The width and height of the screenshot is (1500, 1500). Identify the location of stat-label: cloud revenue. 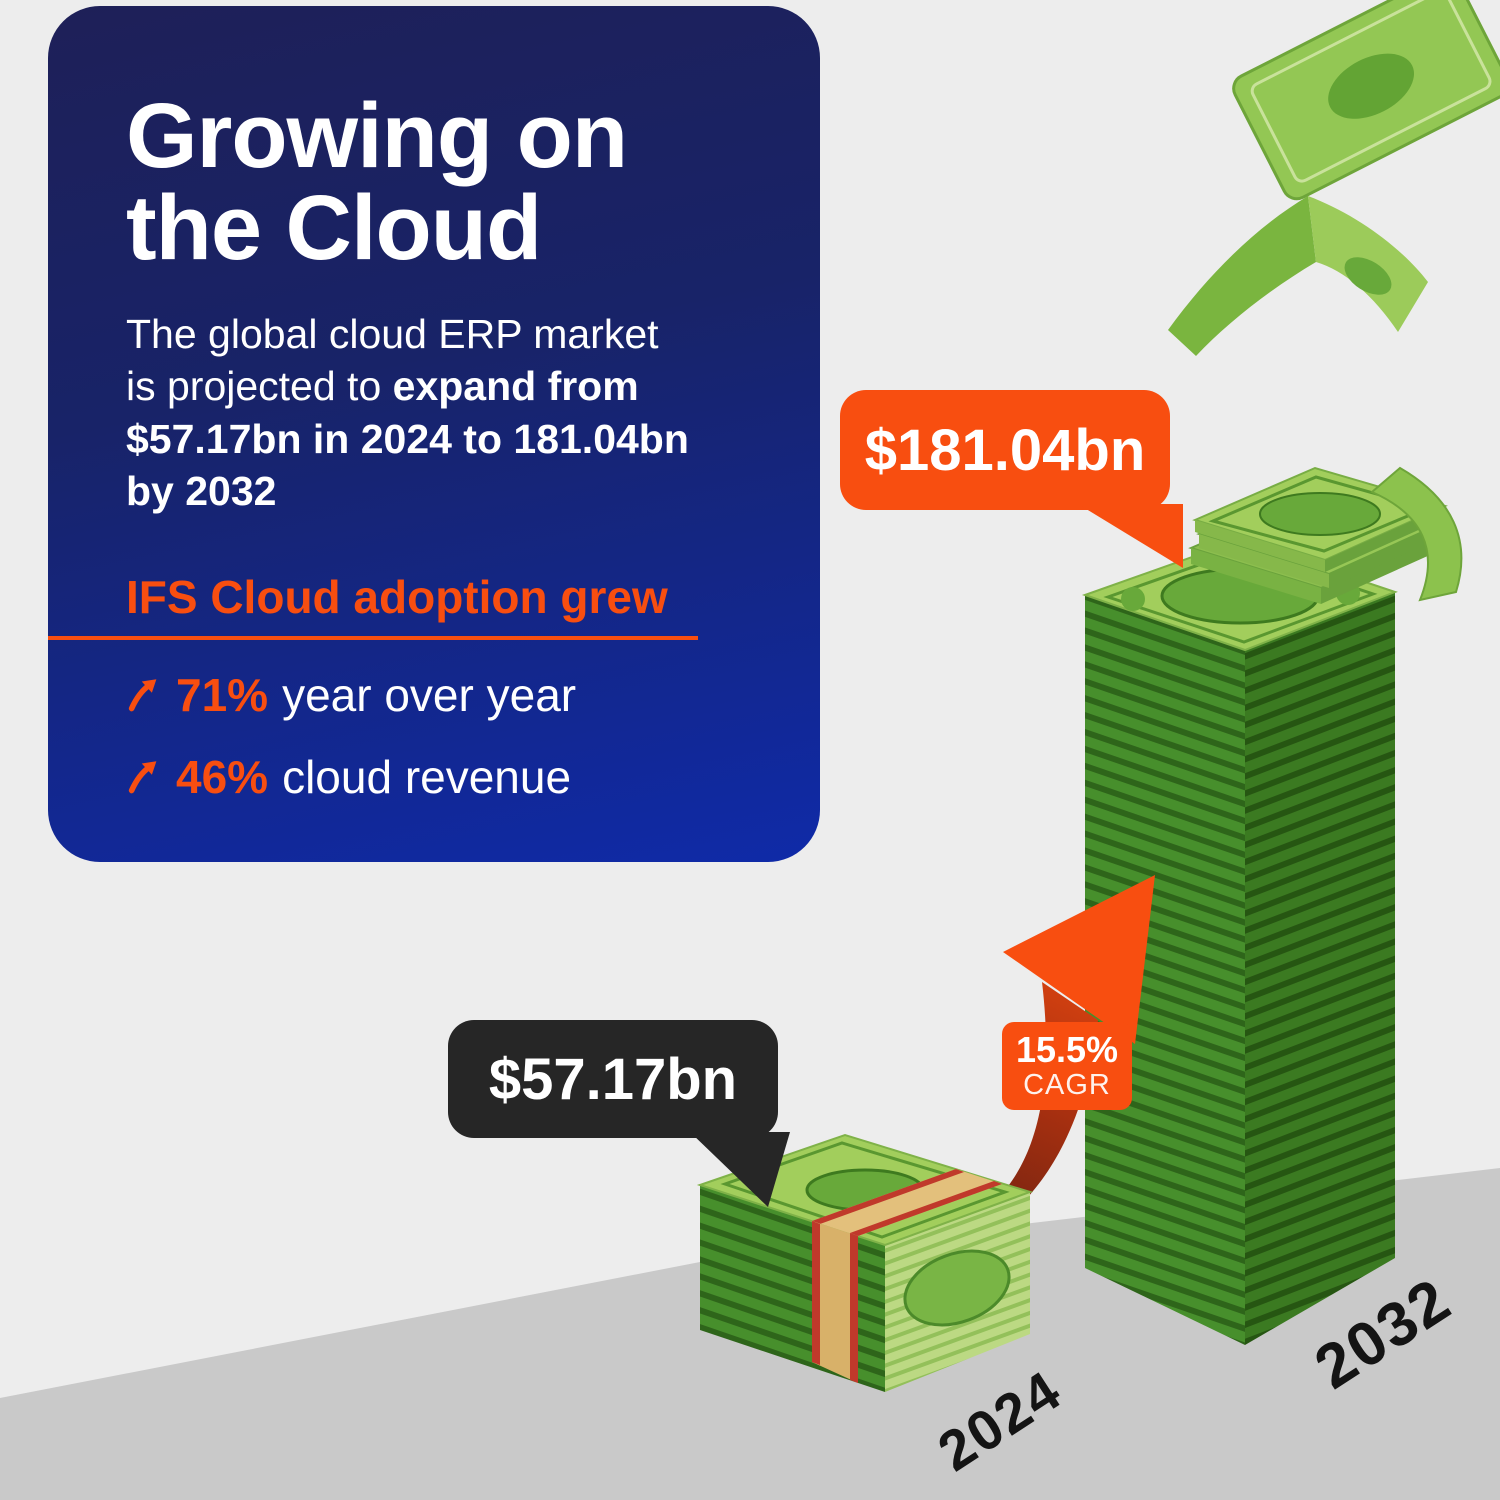
(427, 776).